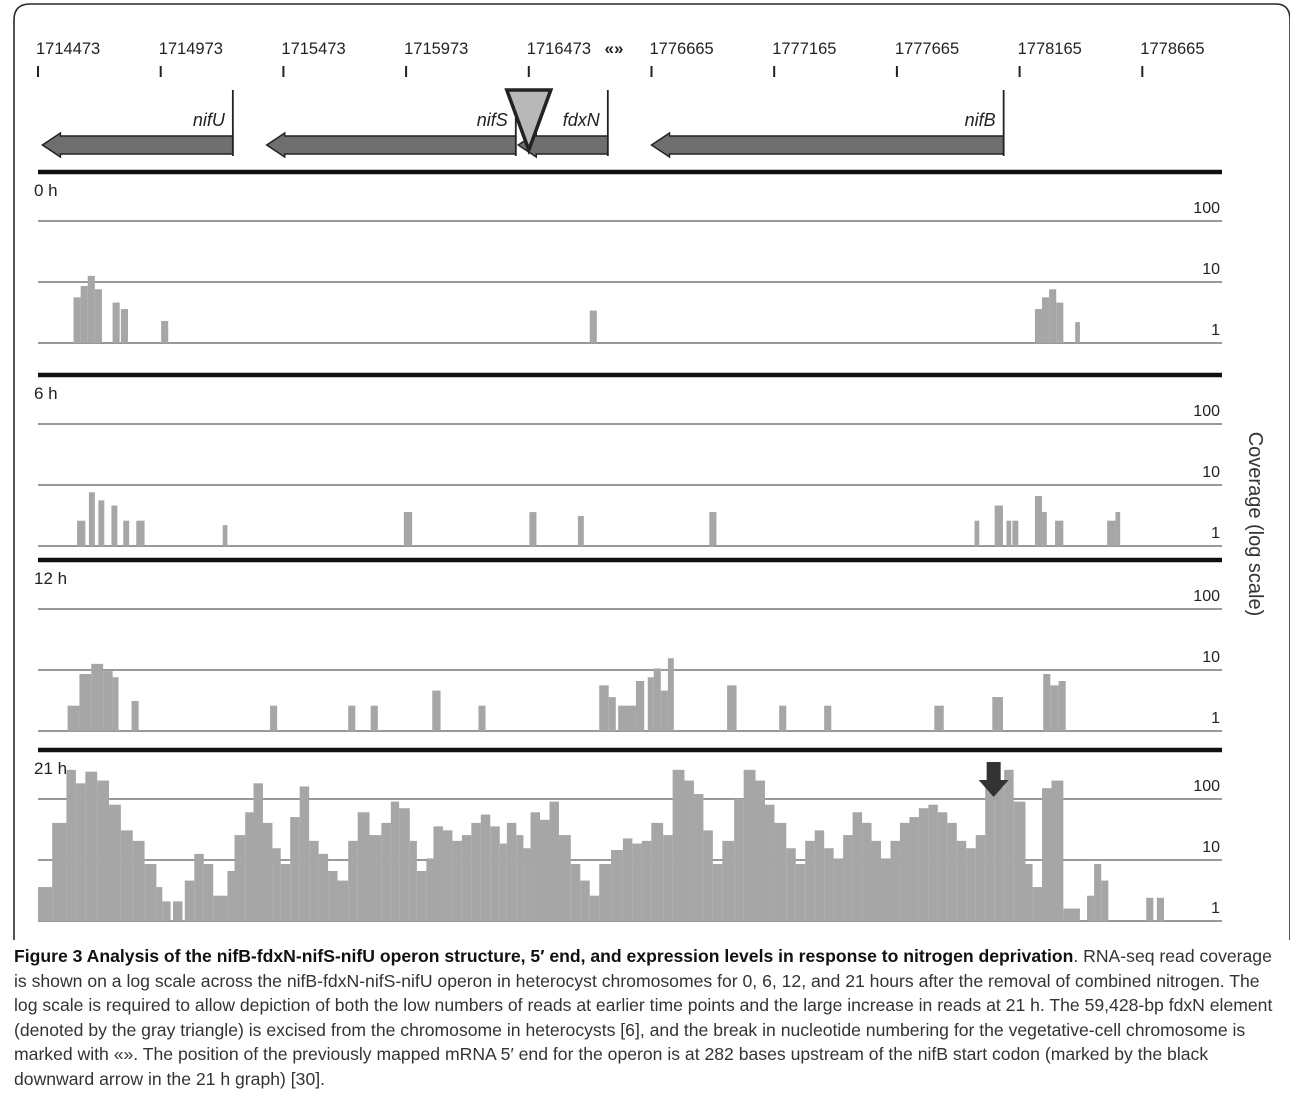 This screenshot has width=1290, height=1108. What do you see at coordinates (50, 578) in the screenshot?
I see `panel-label: 12 h` at bounding box center [50, 578].